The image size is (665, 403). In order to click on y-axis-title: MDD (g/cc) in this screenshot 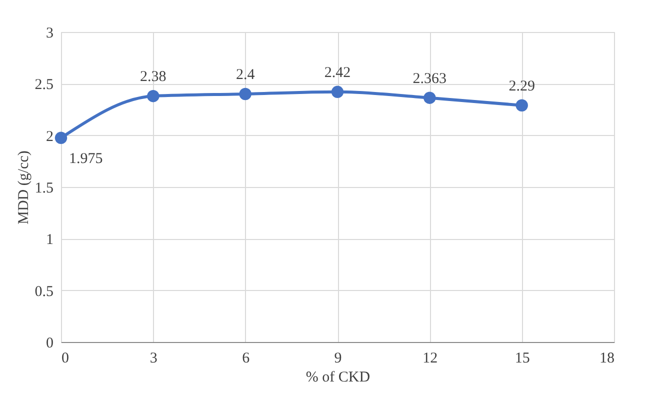, I will do `click(24, 187)`.